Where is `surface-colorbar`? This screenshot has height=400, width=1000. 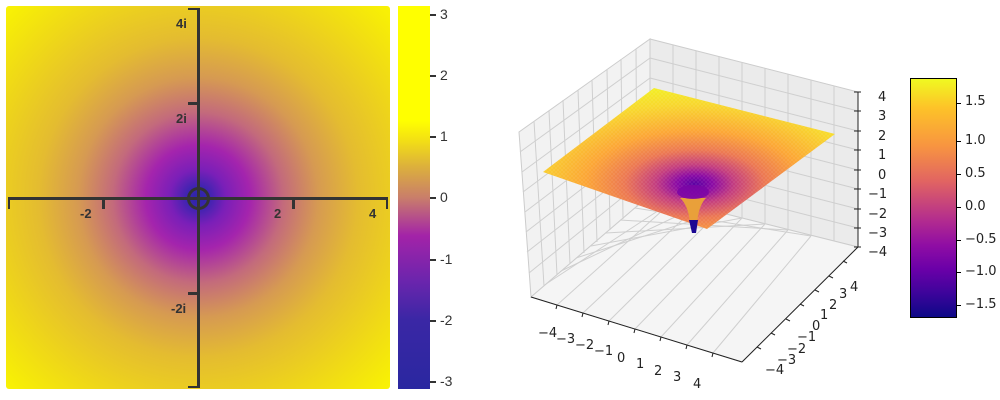 surface-colorbar is located at coordinates (933, 198).